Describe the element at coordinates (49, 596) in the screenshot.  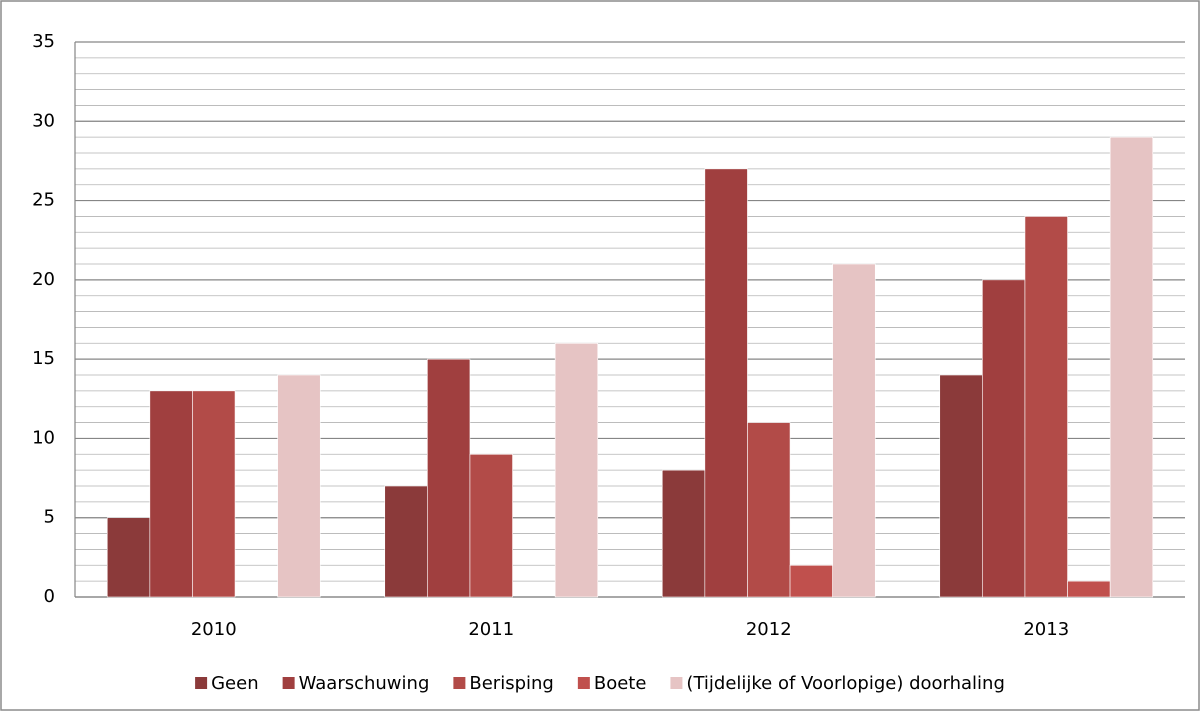
I see `y-tick-label: 0` at that location.